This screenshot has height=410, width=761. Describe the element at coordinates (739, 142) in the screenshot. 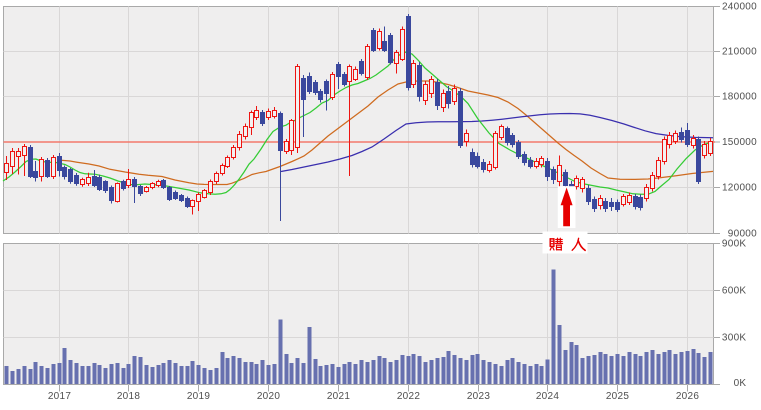

I see `svg-text: 150000` at that location.